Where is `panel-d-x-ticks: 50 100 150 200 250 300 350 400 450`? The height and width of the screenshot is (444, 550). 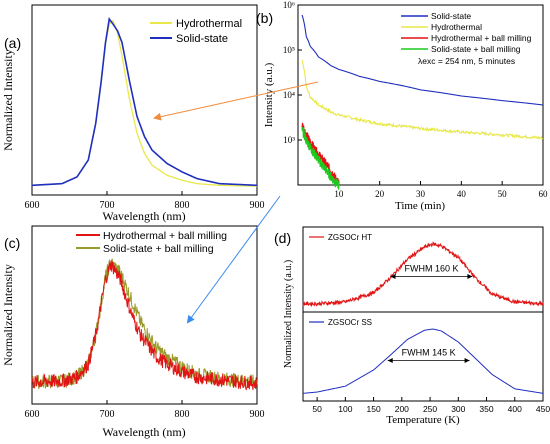
panel-d-x-ticks: 50 100 150 200 250 300 350 400 450 is located at coordinates (431, 405).